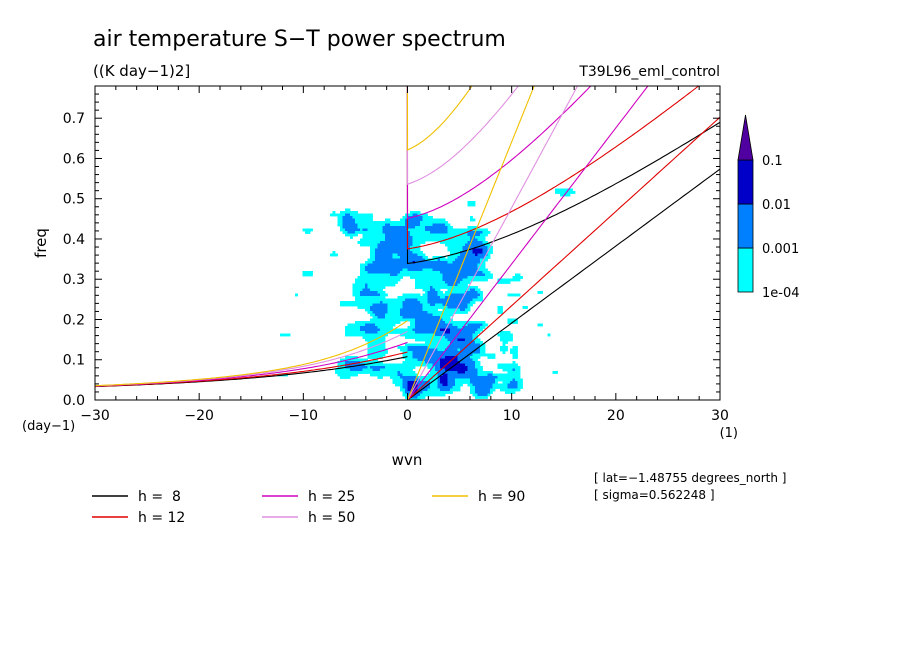 Image resolution: width=904 pixels, height=654 pixels. I want to click on legend: h = 8h = 12h = 25h = 50h = 90, so click(308, 507).